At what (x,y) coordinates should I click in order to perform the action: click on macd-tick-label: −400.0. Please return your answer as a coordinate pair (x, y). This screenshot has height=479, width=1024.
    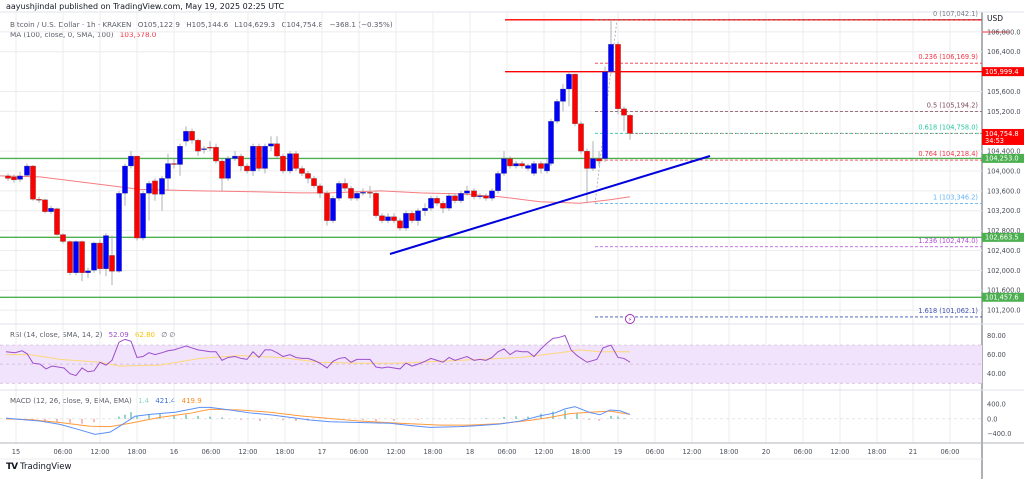
    Looking at the image, I should click on (999, 434).